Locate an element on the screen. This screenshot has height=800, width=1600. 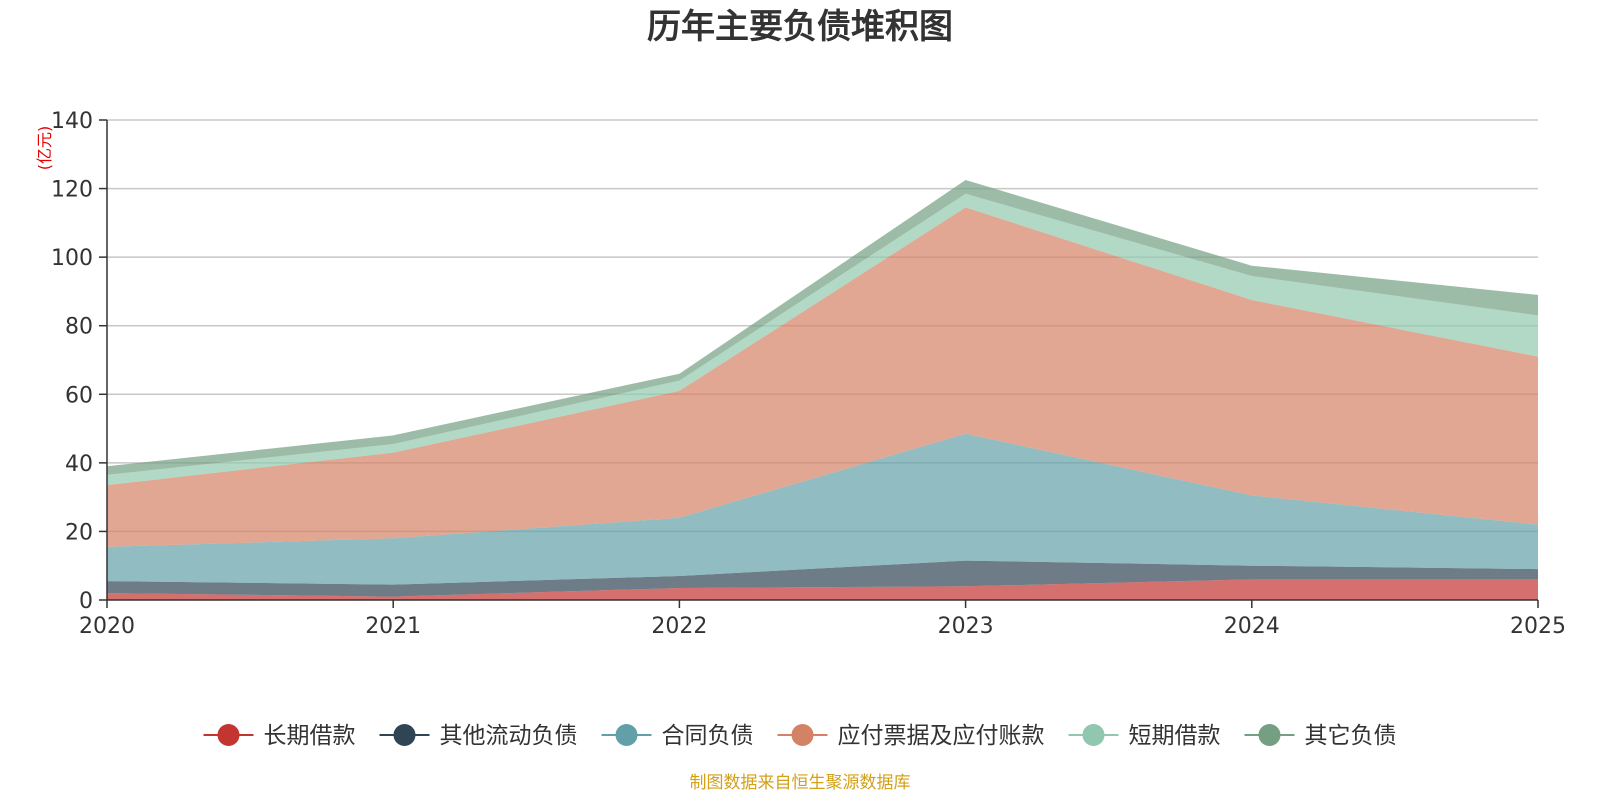
legend-label: 其它负债 is located at coordinates (1351, 736).